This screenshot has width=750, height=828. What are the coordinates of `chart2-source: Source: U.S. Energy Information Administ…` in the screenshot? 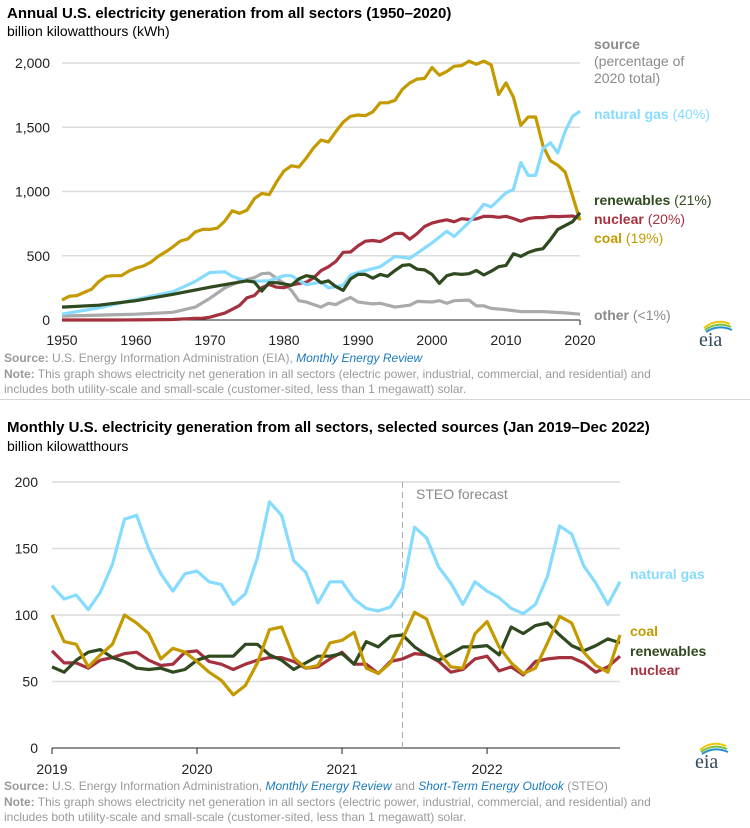 It's located at (306, 786).